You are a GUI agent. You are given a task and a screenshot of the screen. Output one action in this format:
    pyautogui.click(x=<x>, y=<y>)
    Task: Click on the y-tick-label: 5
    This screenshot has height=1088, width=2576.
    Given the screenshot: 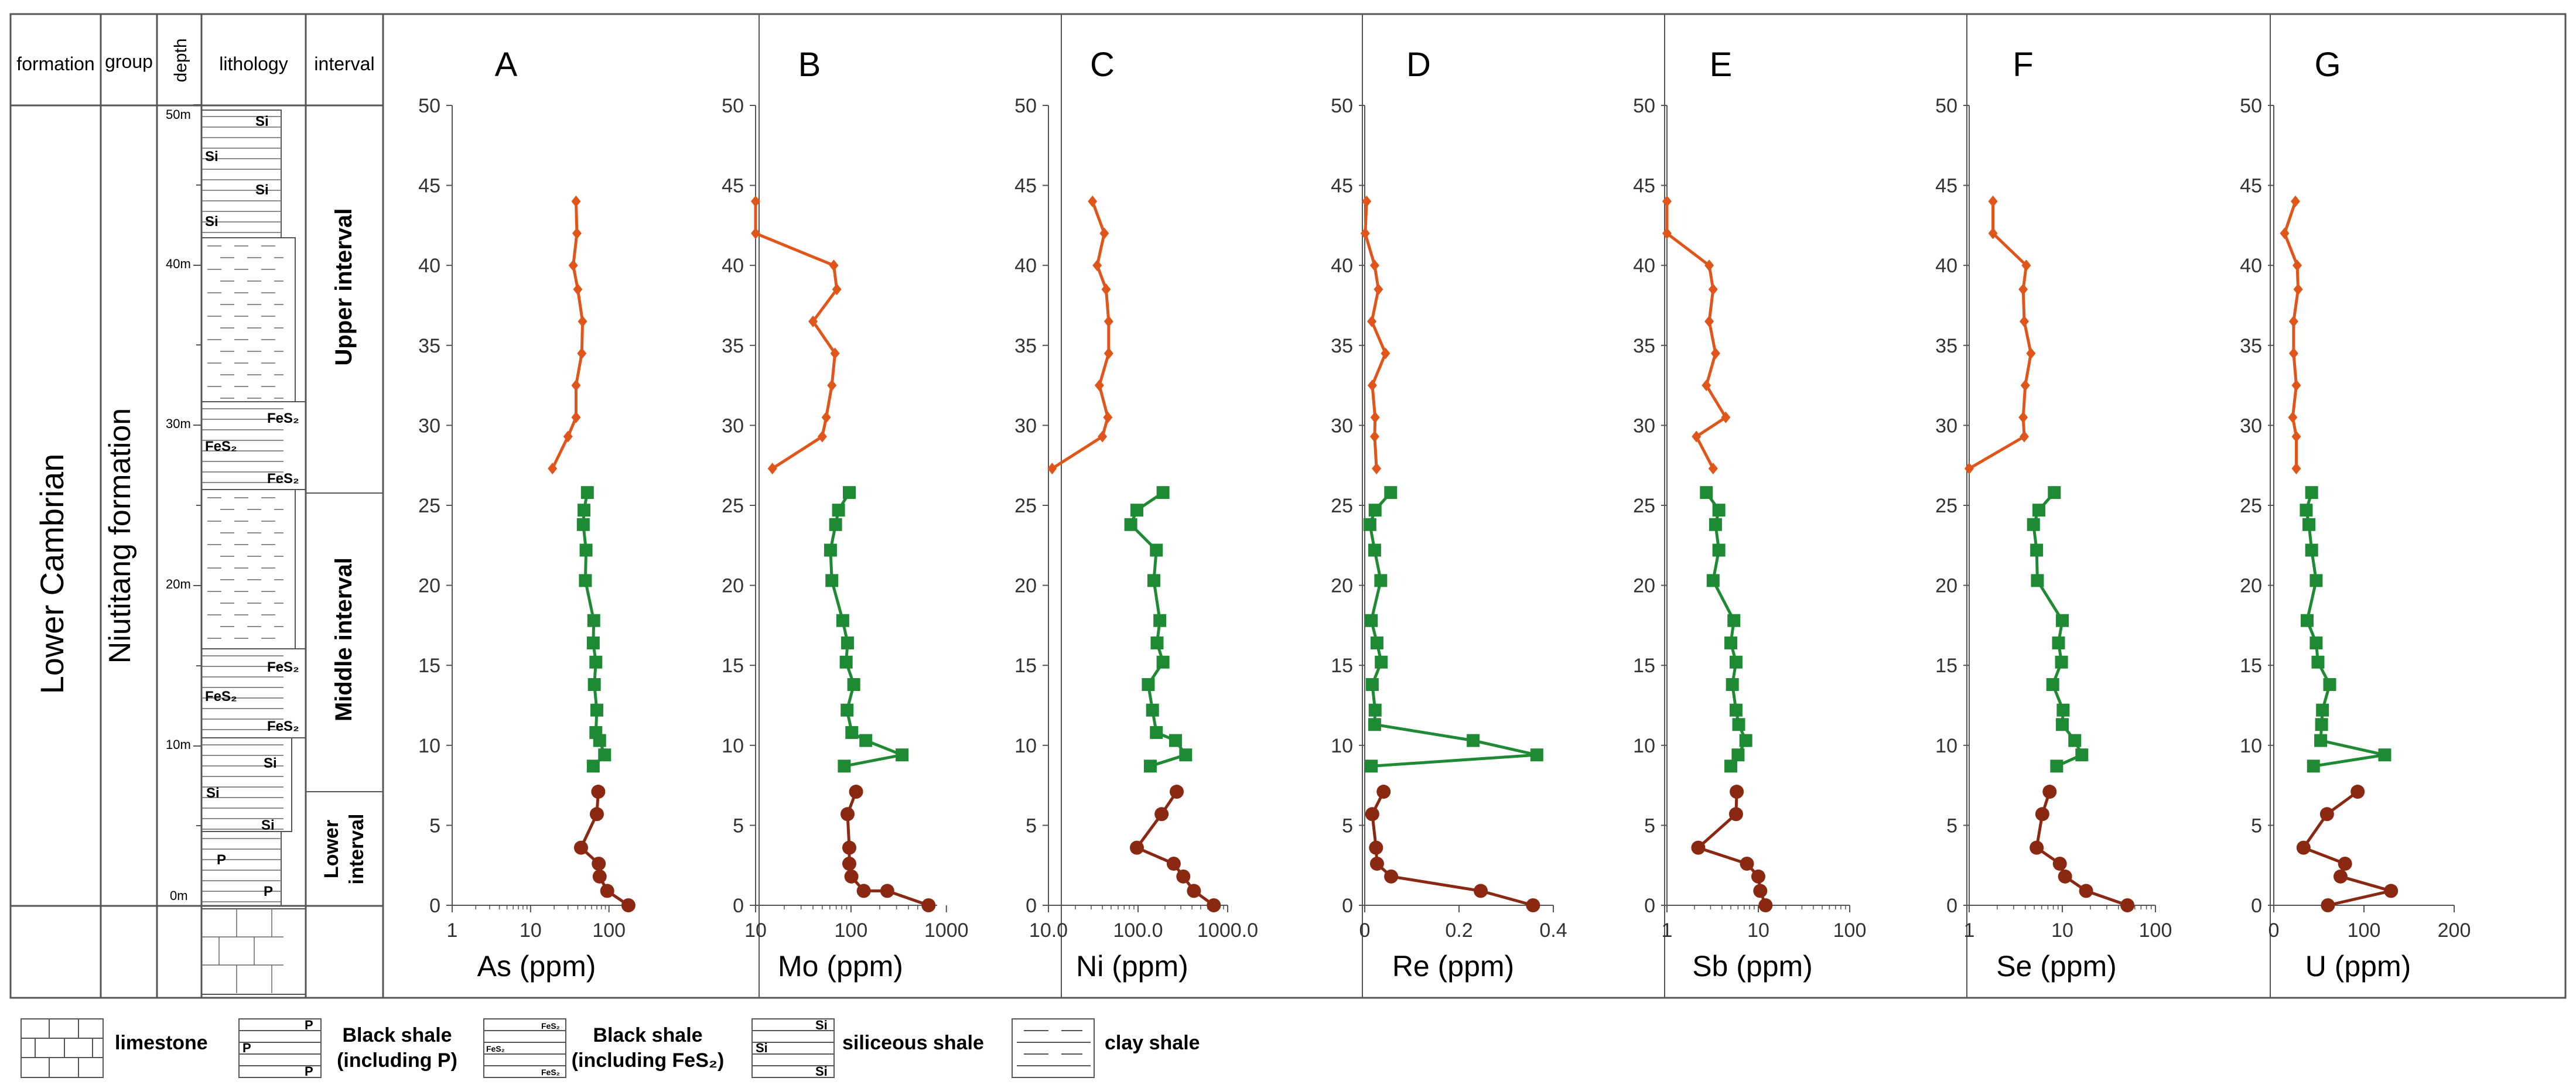 What is the action you would take?
    pyautogui.click(x=1649, y=826)
    